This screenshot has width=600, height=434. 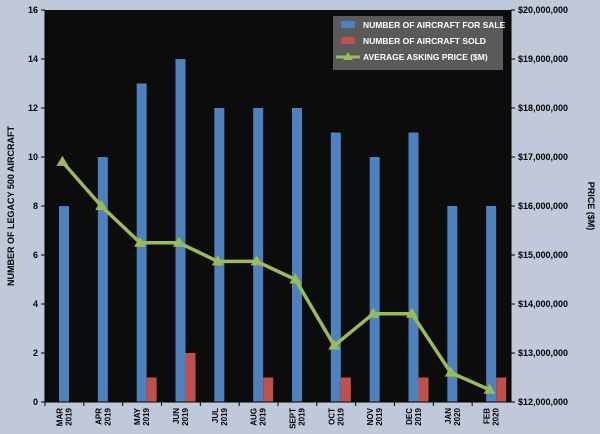 I want to click on right-tick-label: $12,000,000, so click(x=543, y=402).